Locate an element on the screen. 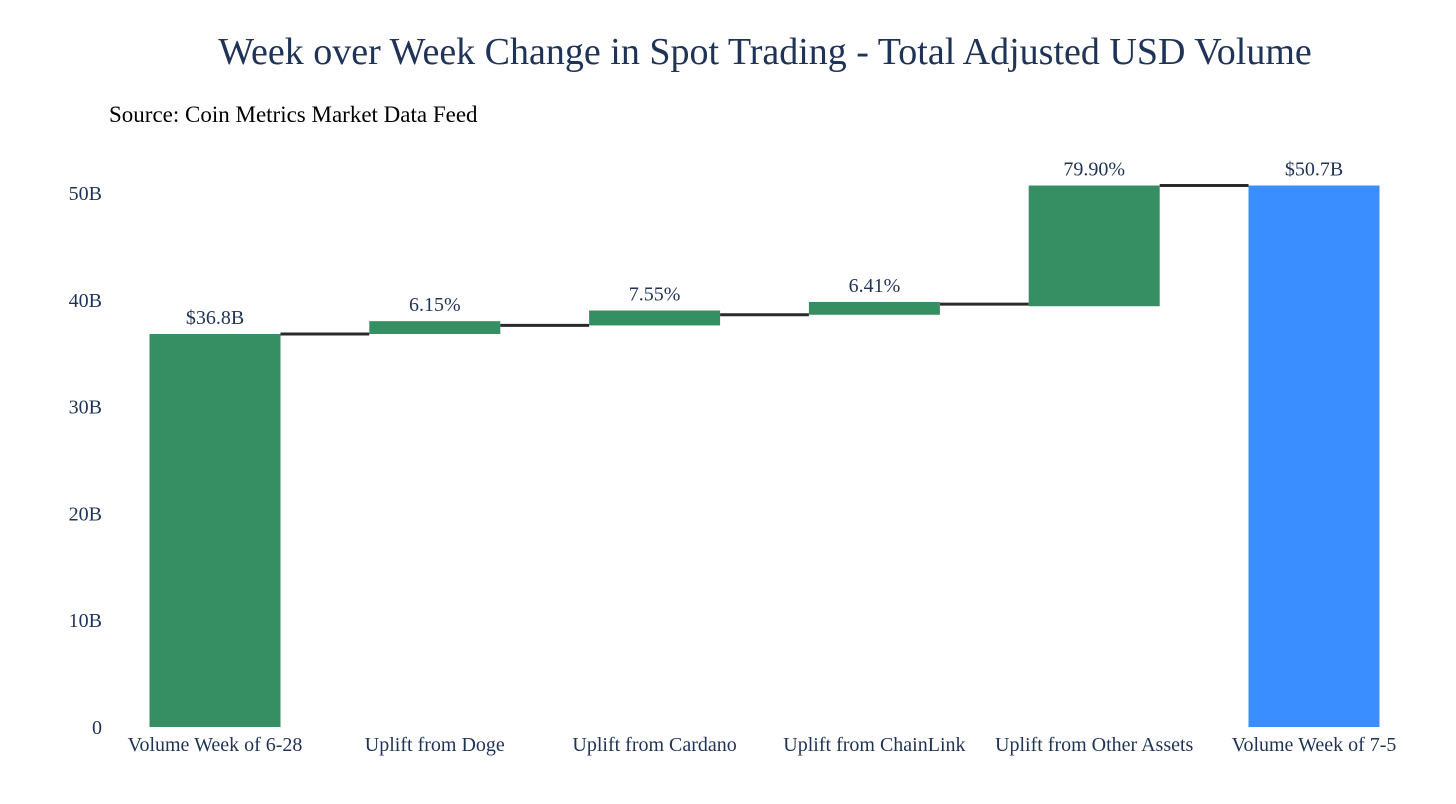  x-tick-label: Uplift from Doge is located at coordinates (435, 745).